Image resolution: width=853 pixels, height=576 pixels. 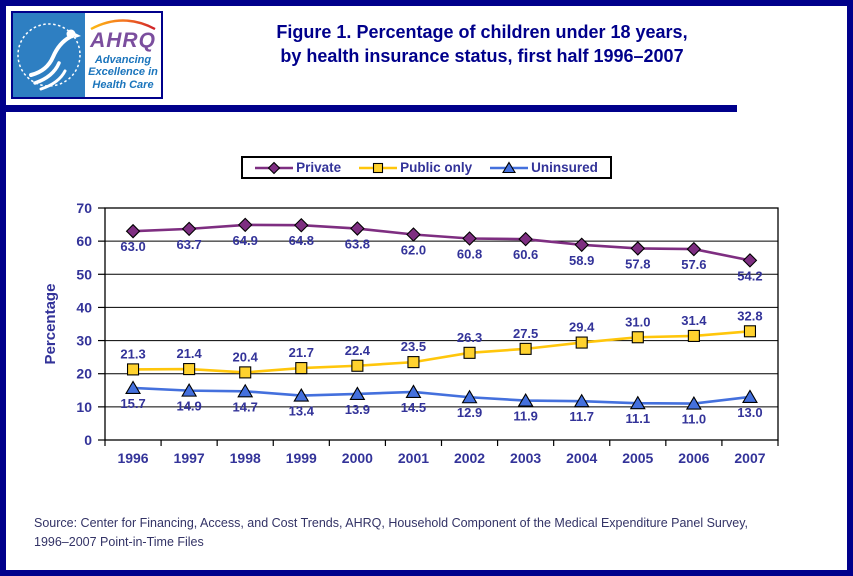 I want to click on x-tick-label: 2001, so click(x=413, y=458).